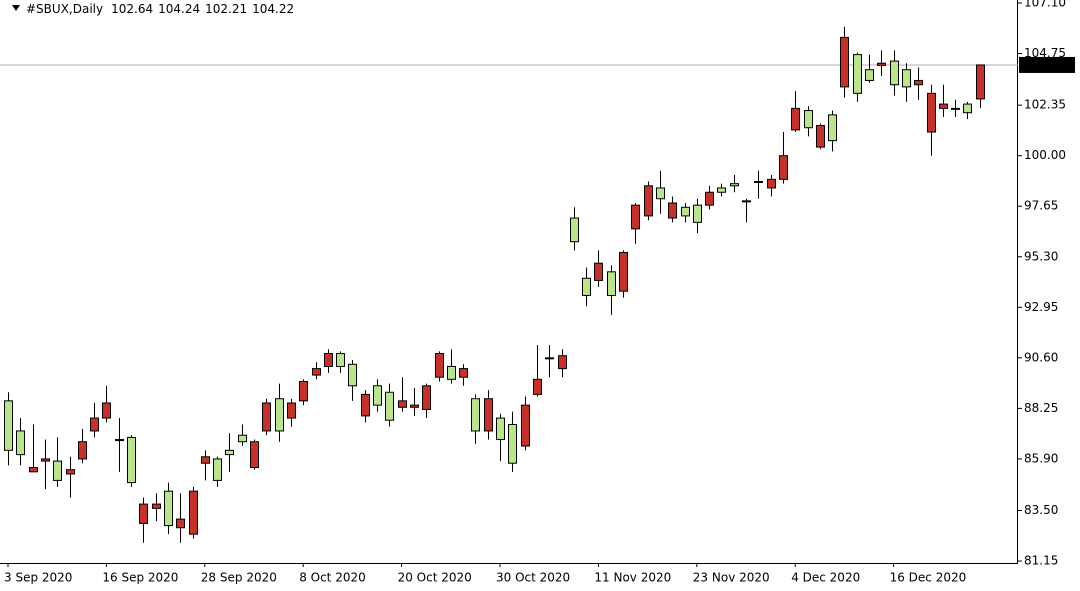 The image size is (1080, 591). What do you see at coordinates (435, 578) in the screenshot?
I see `x-tick-label: 20 Oct 2020` at bounding box center [435, 578].